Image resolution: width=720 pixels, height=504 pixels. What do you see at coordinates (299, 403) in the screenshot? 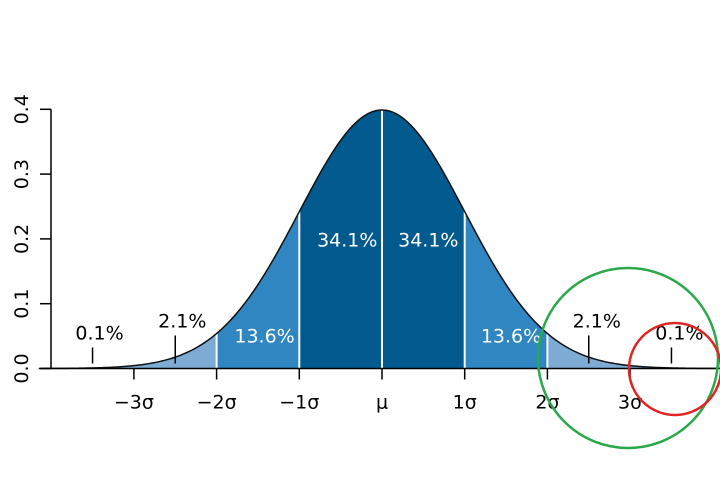
I see `x-tick-label: −1σ` at bounding box center [299, 403].